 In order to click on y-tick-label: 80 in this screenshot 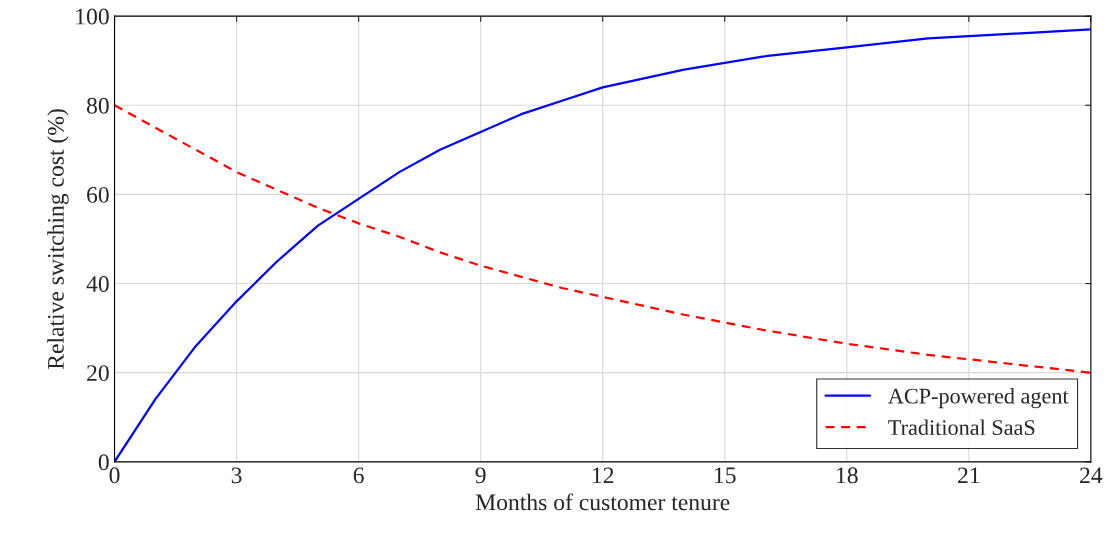, I will do `click(97, 105)`.